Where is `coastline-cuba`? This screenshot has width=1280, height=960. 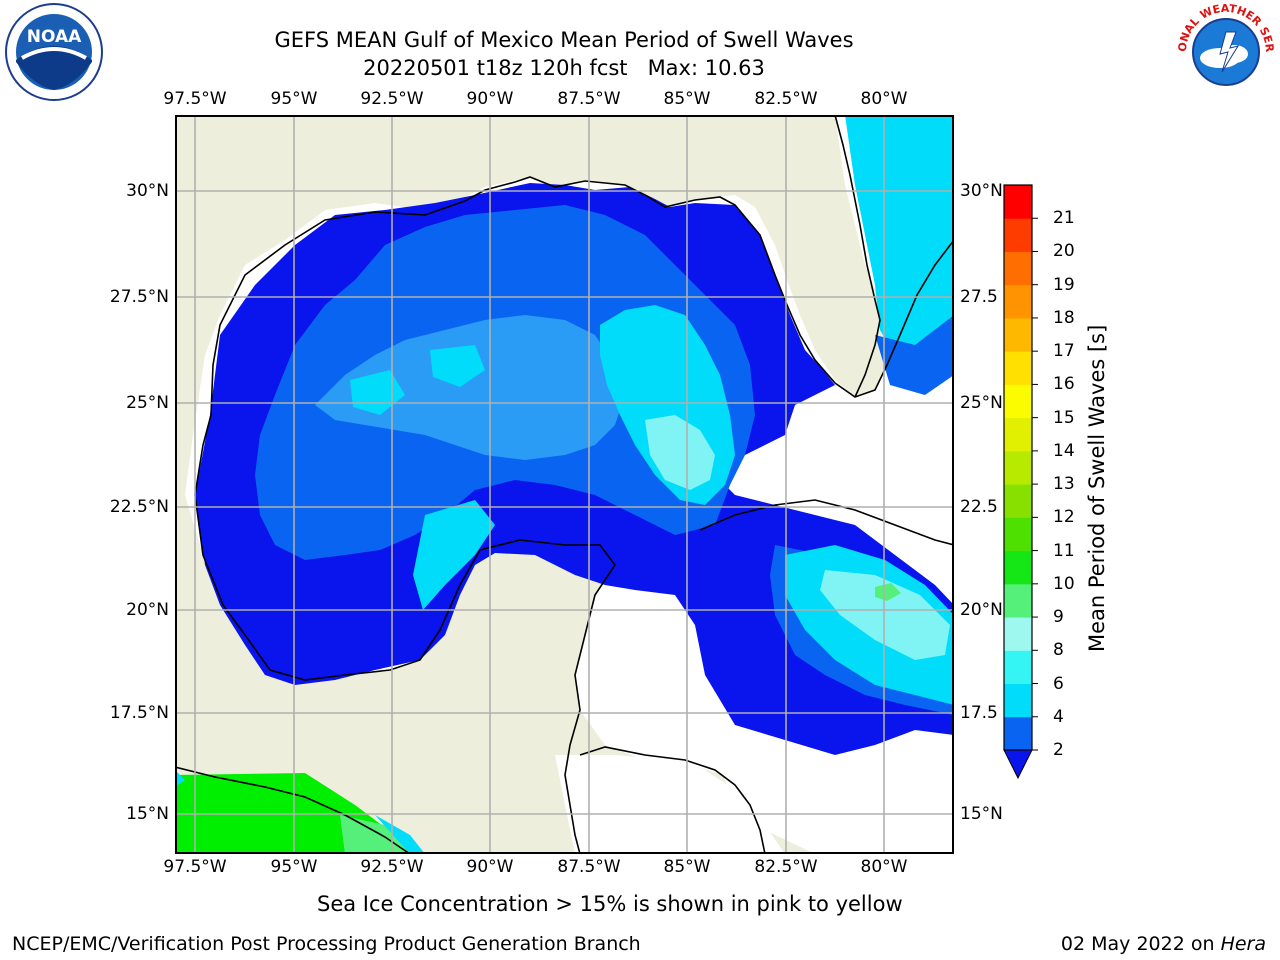 coastline-cuba is located at coordinates (826, 522).